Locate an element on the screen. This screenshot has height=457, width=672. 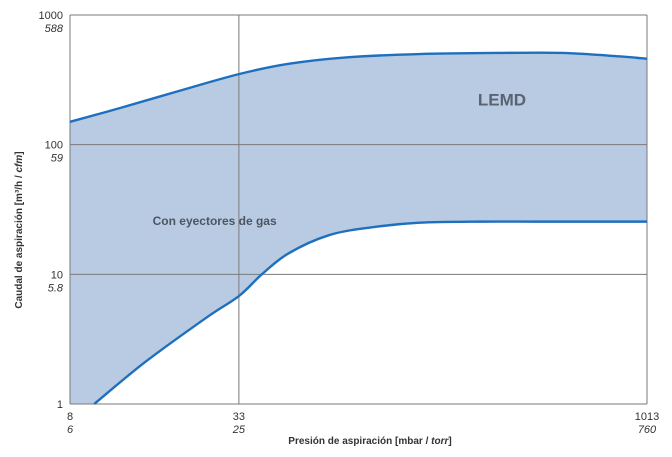
y-tick-sublabel: 588 is located at coordinates (54, 29).